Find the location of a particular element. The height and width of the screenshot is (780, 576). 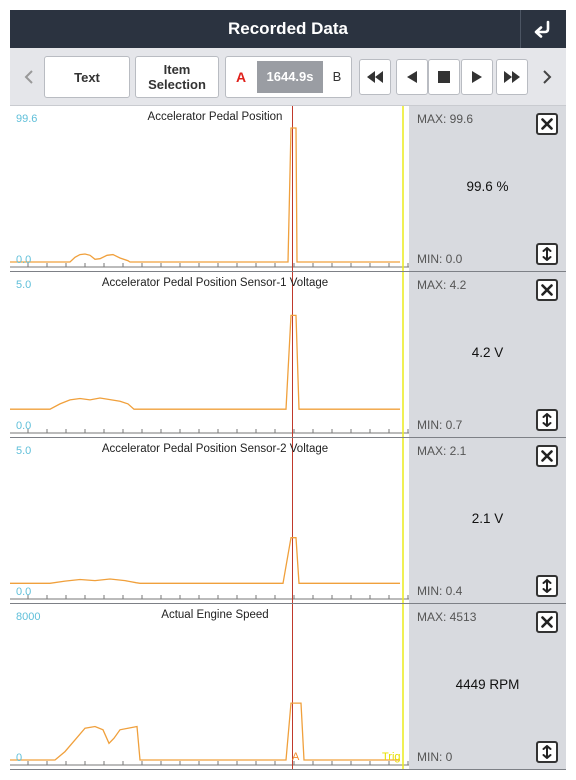

fast-forward-button is located at coordinates (512, 77).